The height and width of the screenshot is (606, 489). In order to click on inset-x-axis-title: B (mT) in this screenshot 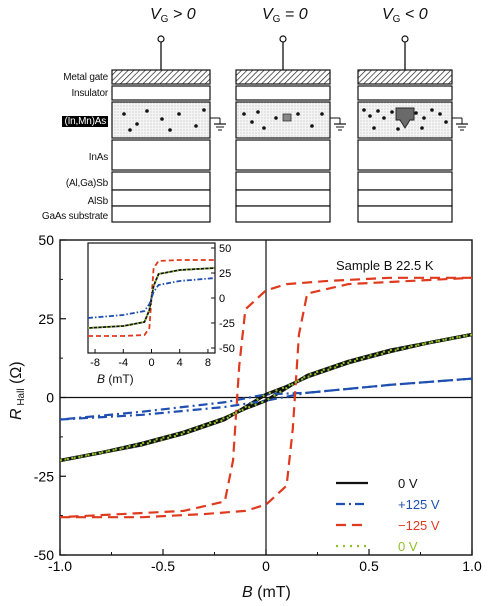, I will do `click(115, 379)`.